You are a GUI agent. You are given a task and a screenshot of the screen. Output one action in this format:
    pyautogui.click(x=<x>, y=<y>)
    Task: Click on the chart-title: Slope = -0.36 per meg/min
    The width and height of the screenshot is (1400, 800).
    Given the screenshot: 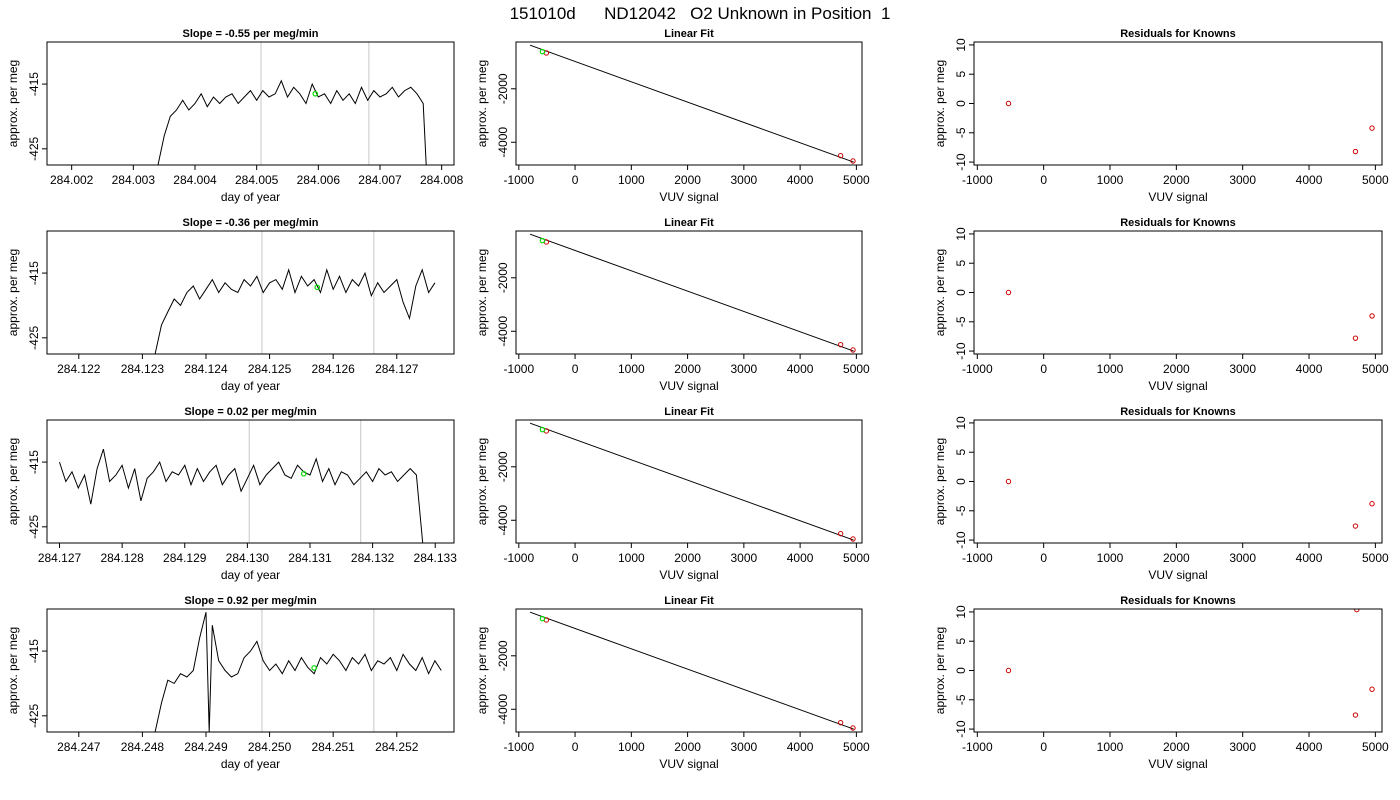 What is the action you would take?
    pyautogui.click(x=250, y=223)
    